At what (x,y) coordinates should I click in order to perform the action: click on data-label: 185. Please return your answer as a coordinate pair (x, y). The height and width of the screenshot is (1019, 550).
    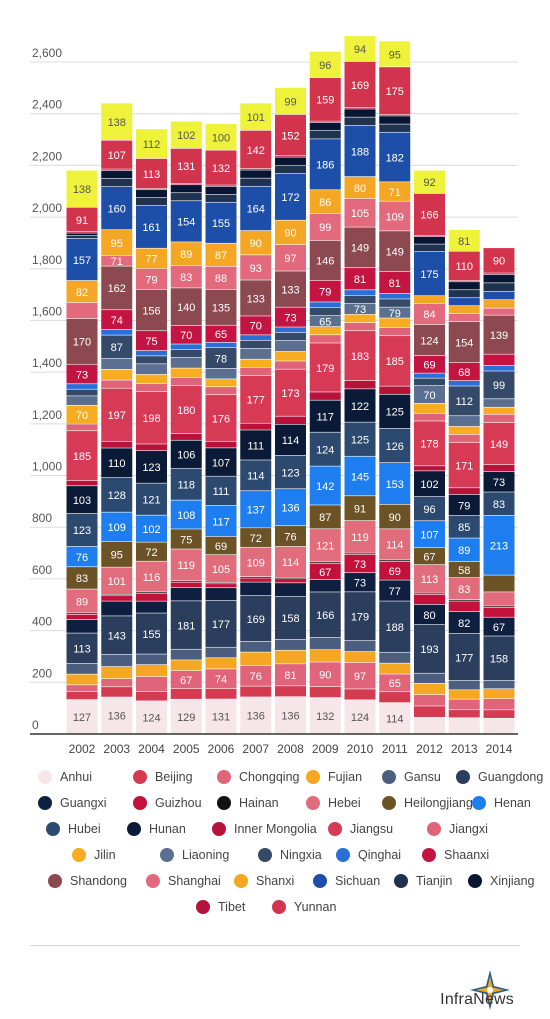
    Looking at the image, I should click on (82, 457).